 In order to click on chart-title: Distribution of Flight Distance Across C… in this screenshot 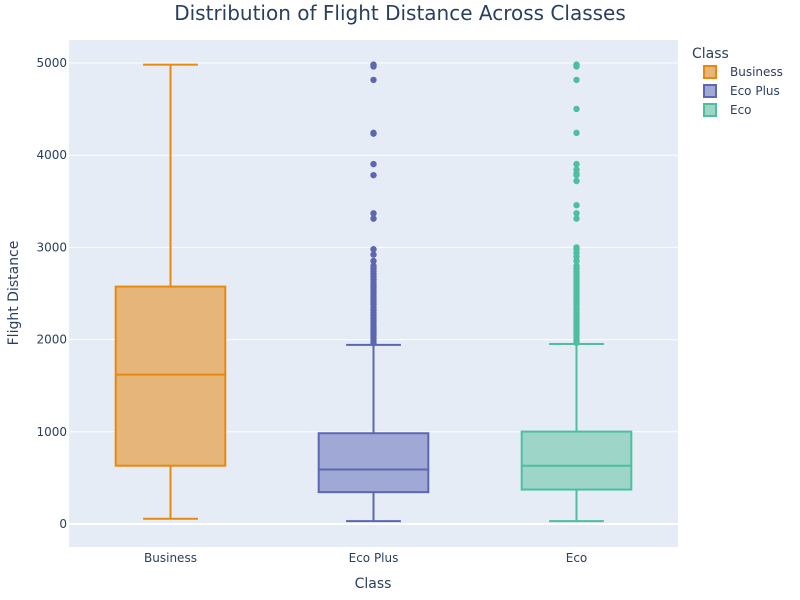, I will do `click(400, 13)`.